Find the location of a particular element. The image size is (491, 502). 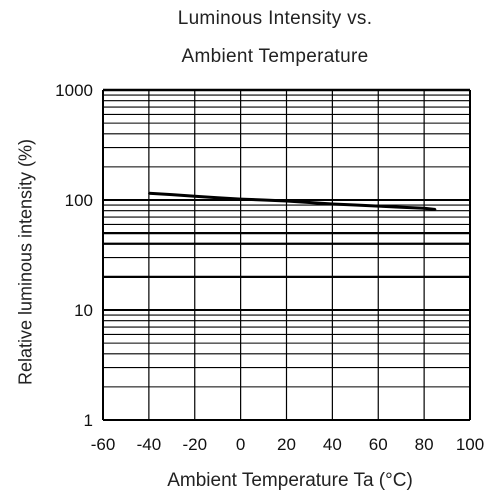

series-layer is located at coordinates (292, 201).